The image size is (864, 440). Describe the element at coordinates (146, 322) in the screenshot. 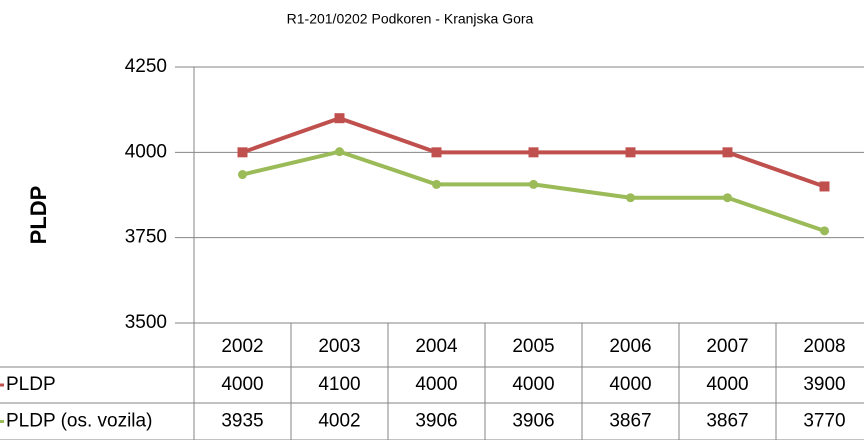

I see `y-tick-label: 3500` at that location.